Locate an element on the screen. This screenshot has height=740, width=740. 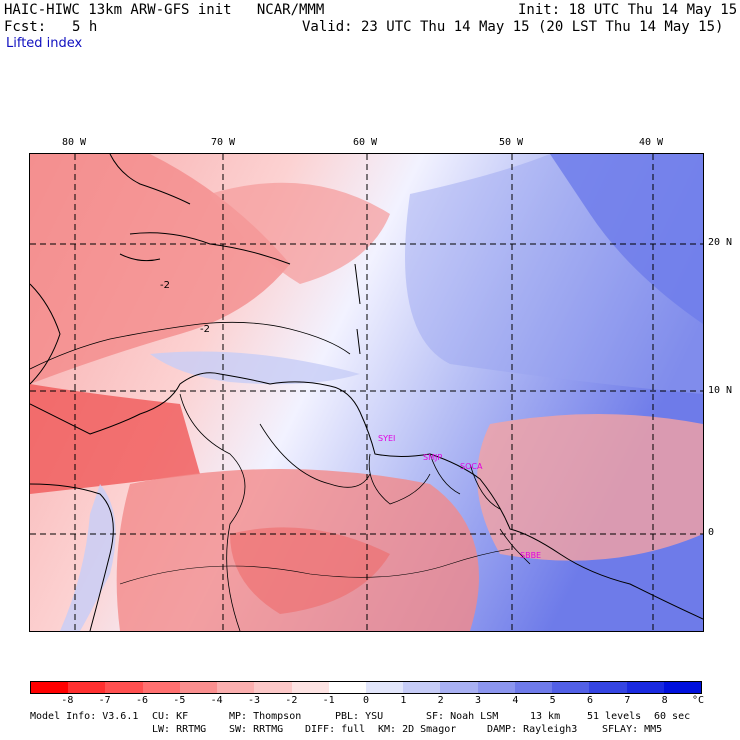
colorbar-tick-label: 7 is located at coordinates (627, 700).